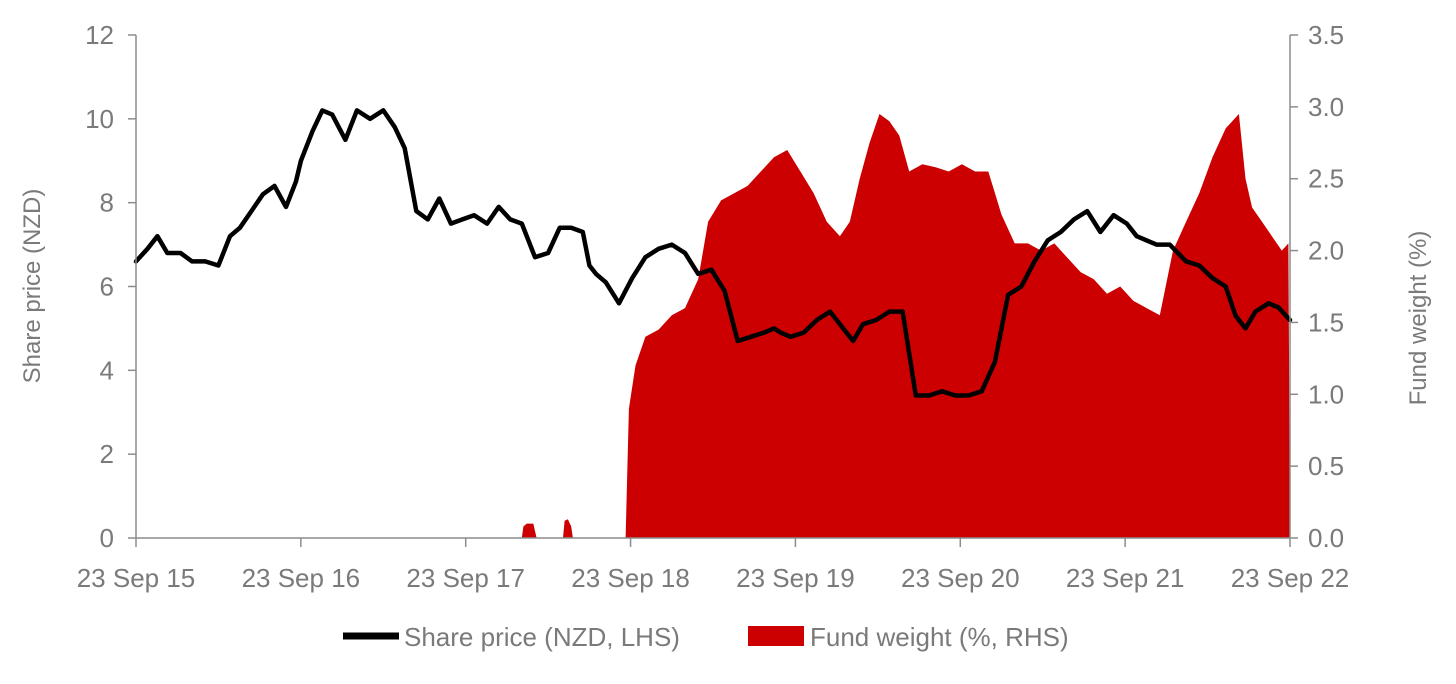 The image size is (1456, 684). I want to click on y-left-tick-label: 6, so click(107, 287).